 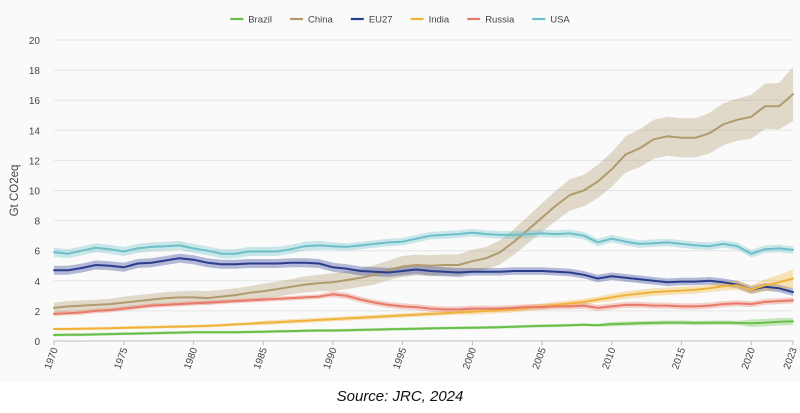 I want to click on x-tick-label: 1990, so click(x=331, y=358).